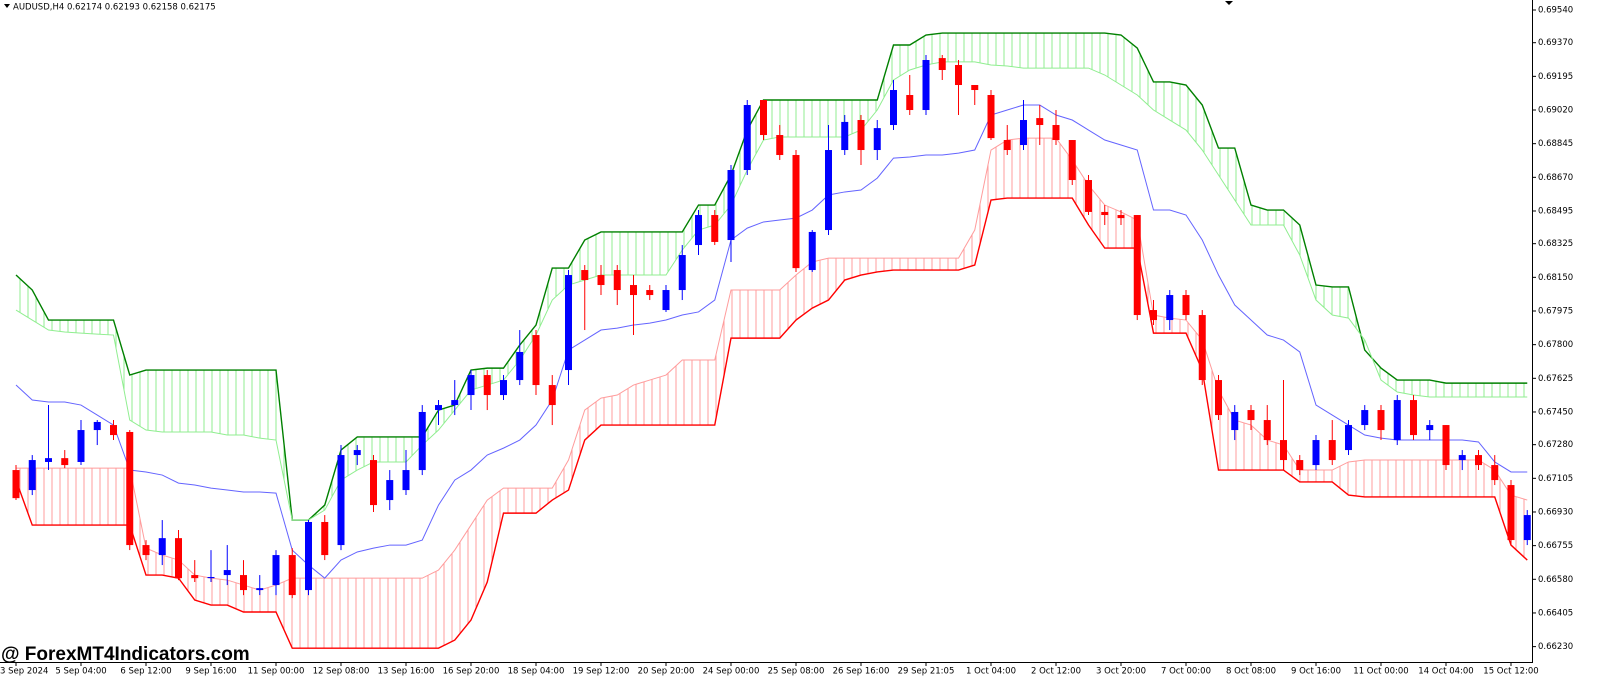  What do you see at coordinates (1316, 672) in the screenshot?
I see `x-tick-label: 9 Oct 16:00` at bounding box center [1316, 672].